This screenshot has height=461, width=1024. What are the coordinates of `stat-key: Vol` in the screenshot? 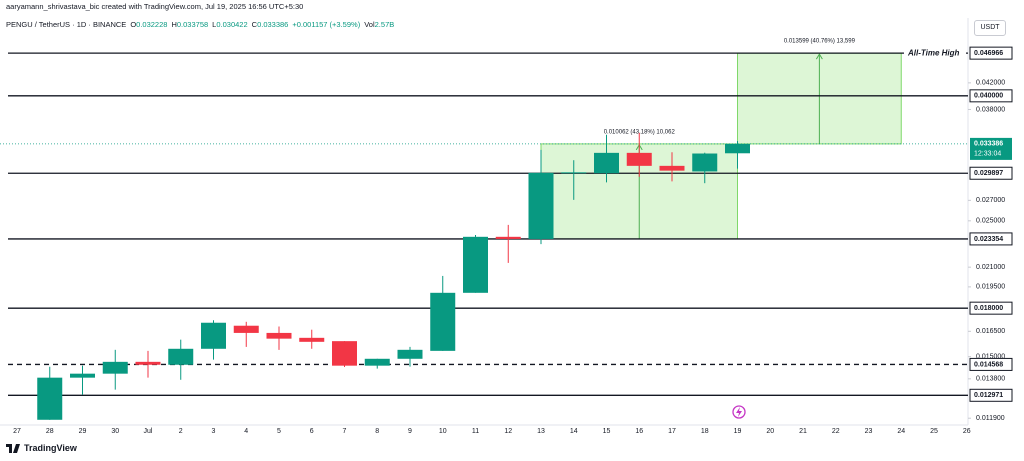 It's located at (369, 24).